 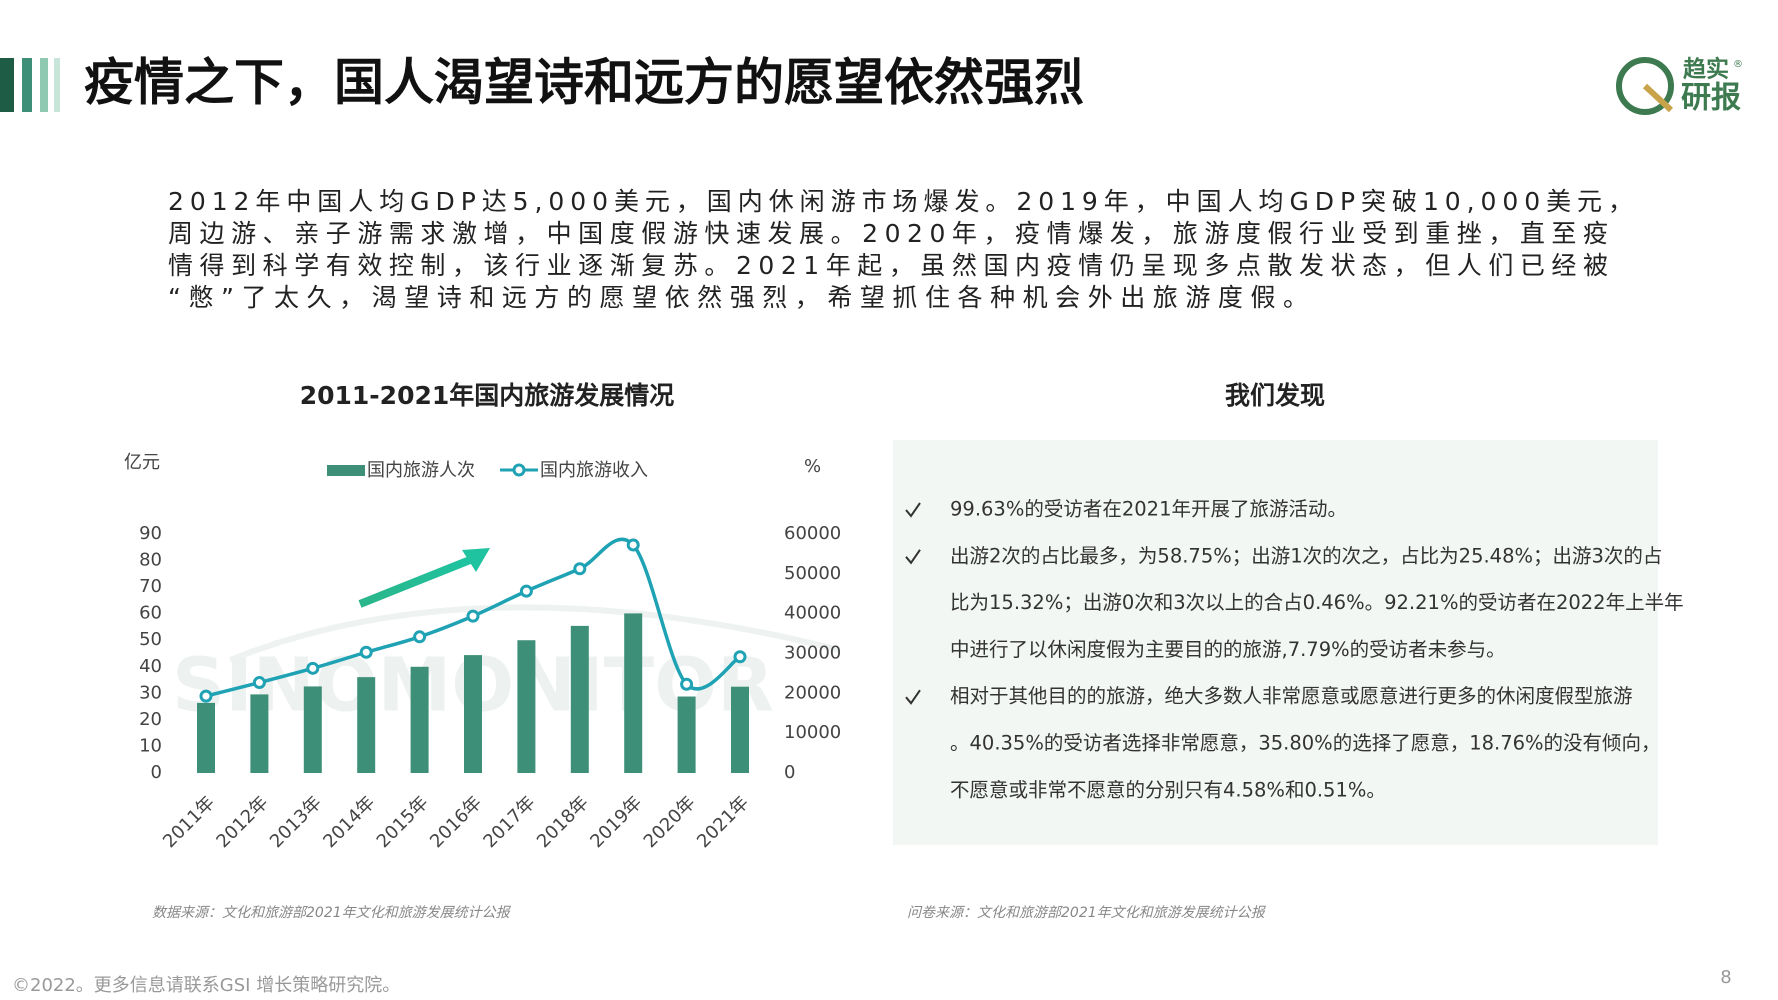 I want to click on y-tick-label: 10, so click(x=150, y=745).